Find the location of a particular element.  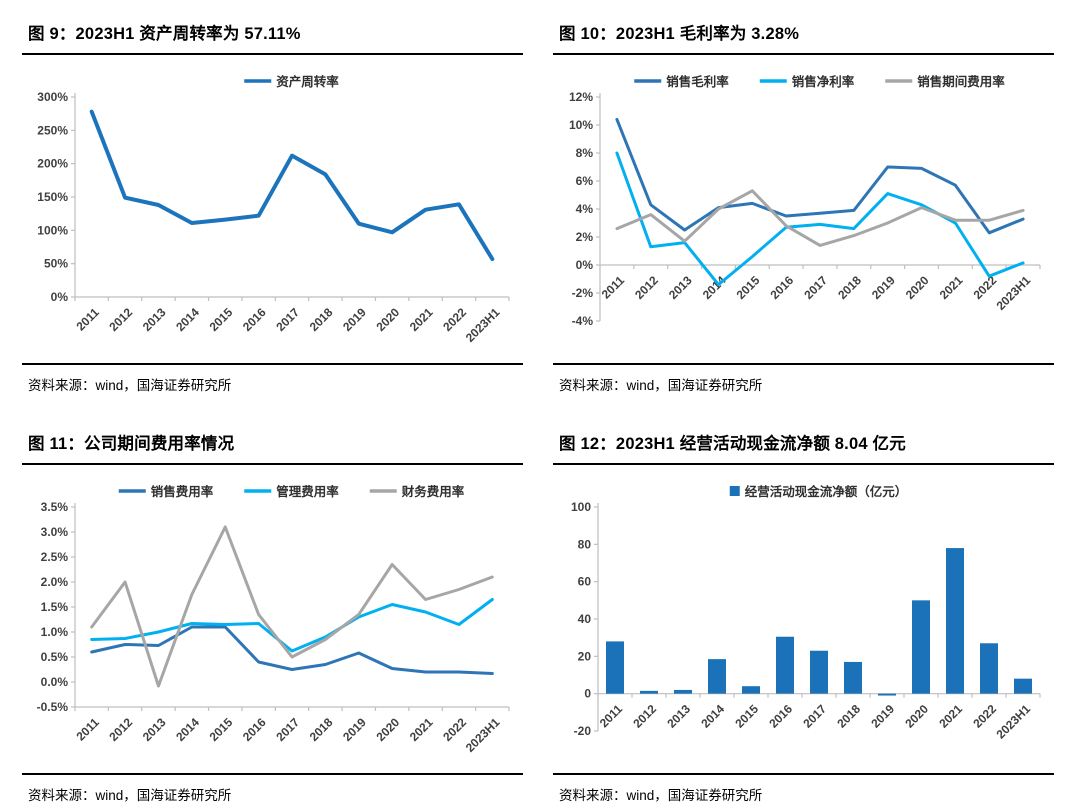

svg-text: 0% is located at coordinates (584, 265).